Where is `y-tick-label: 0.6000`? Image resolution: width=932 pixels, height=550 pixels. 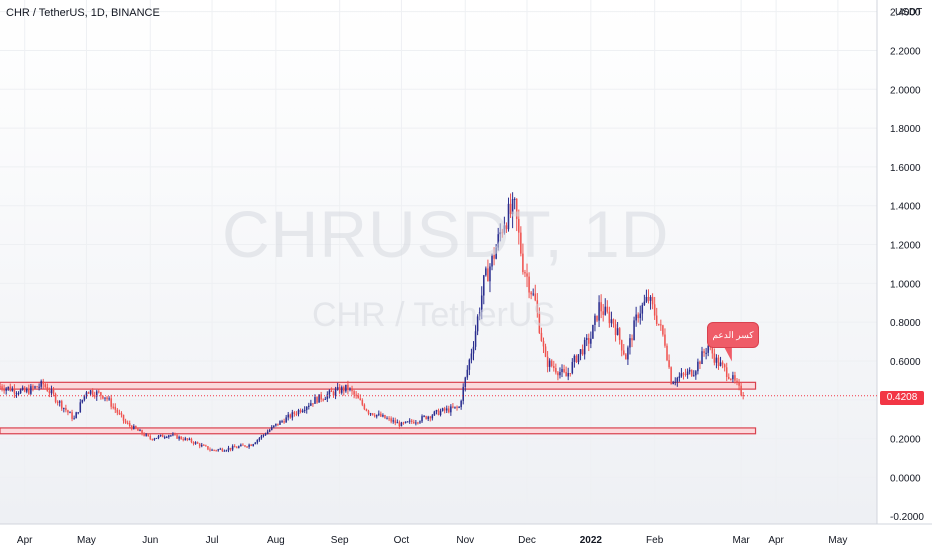 y-tick-label: 0.6000 is located at coordinates (905, 362).